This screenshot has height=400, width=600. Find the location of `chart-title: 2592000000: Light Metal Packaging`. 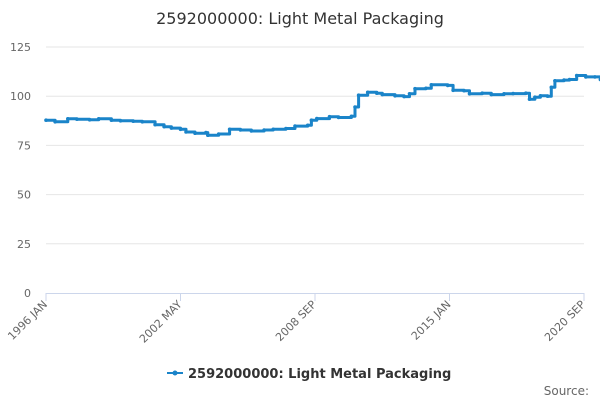

chart-title: 2592000000: Light Metal Packaging is located at coordinates (300, 18).